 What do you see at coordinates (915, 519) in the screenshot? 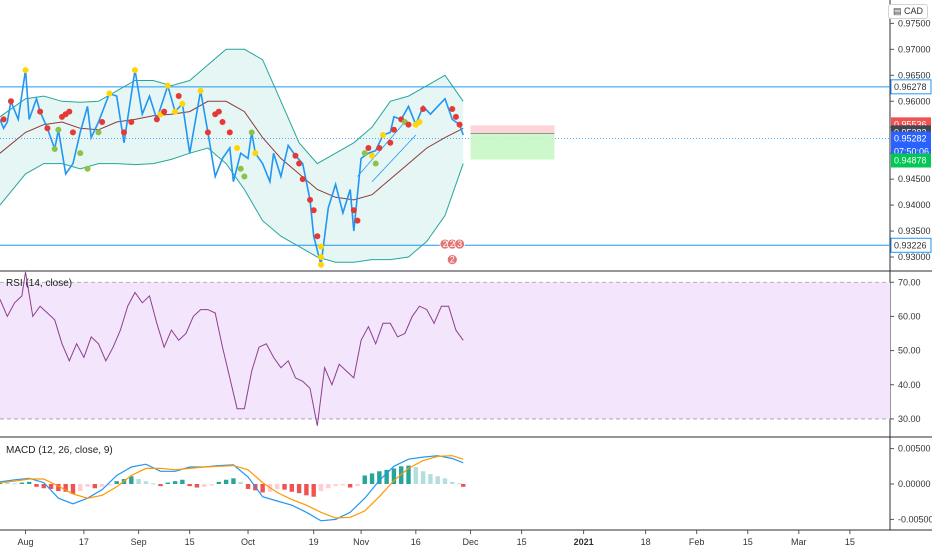
I see `macd-axis-label: -0.00500` at bounding box center [915, 519].